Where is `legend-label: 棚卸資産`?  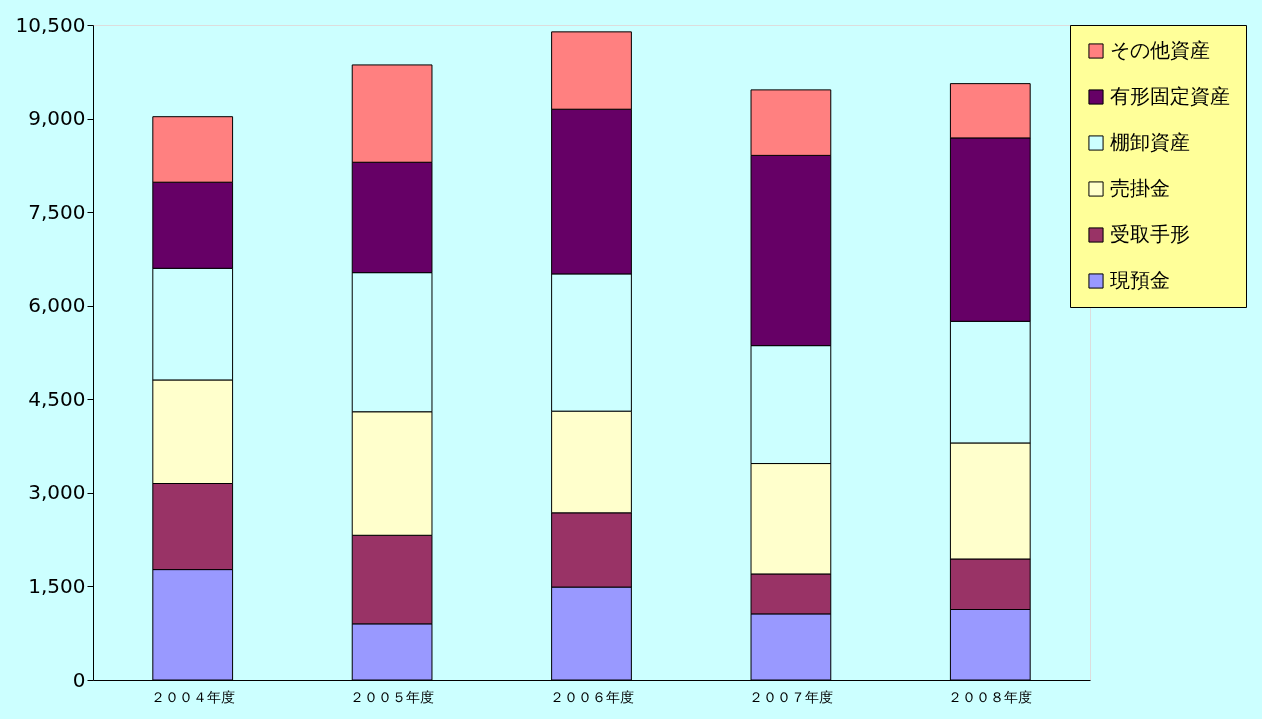 legend-label: 棚卸資産 is located at coordinates (1150, 142).